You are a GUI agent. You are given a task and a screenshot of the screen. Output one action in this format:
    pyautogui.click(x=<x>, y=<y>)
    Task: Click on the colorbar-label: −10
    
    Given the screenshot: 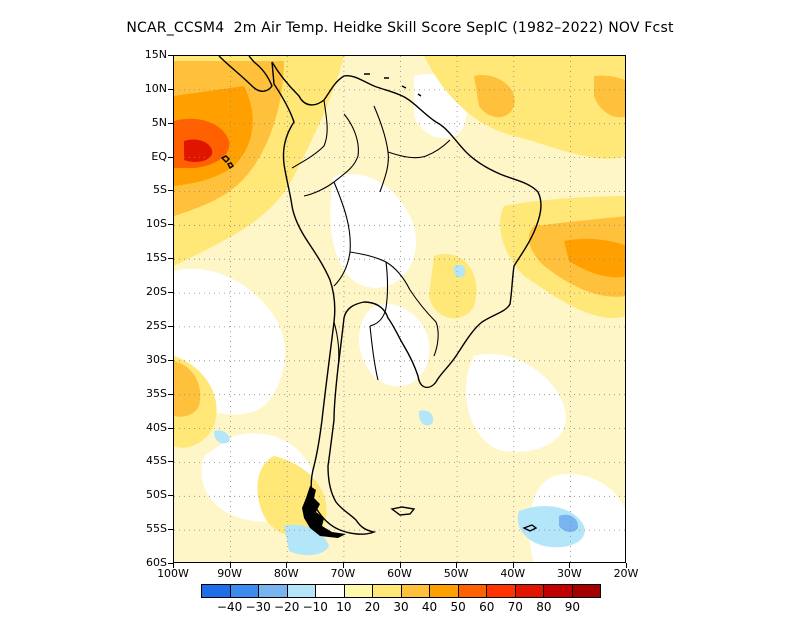 What is the action you would take?
    pyautogui.click(x=315, y=607)
    